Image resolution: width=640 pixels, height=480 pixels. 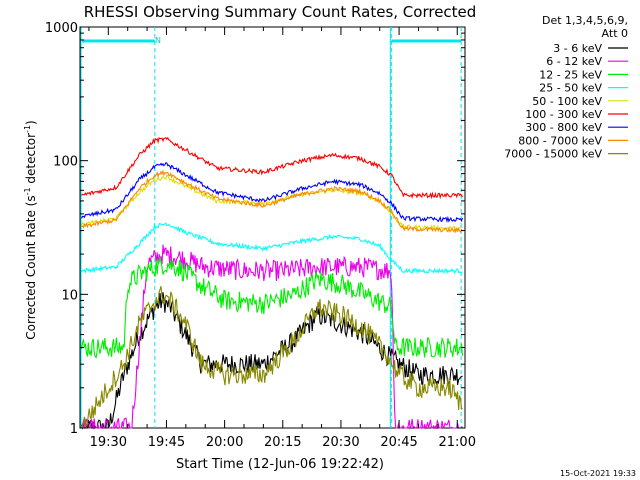 I want to click on legend-label: 3 - 6 keV, so click(x=577, y=48).